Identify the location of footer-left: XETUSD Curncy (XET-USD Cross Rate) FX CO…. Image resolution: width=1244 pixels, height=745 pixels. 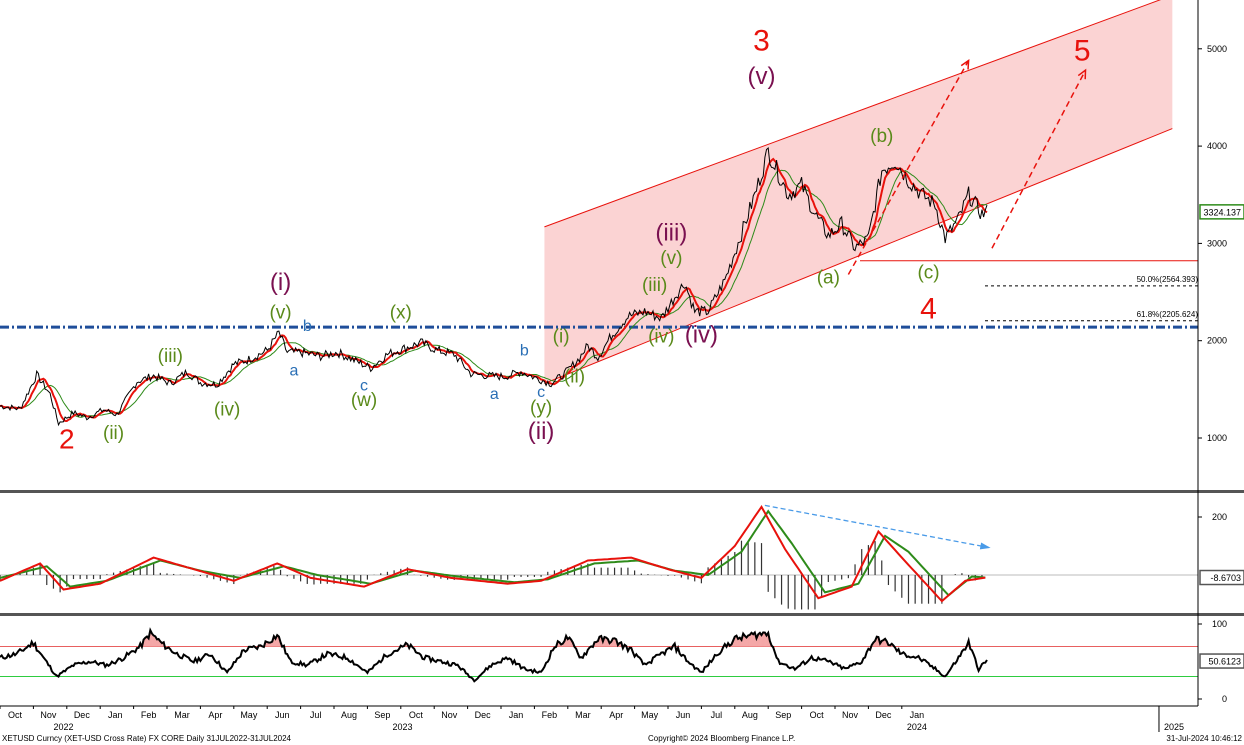
(147, 738).